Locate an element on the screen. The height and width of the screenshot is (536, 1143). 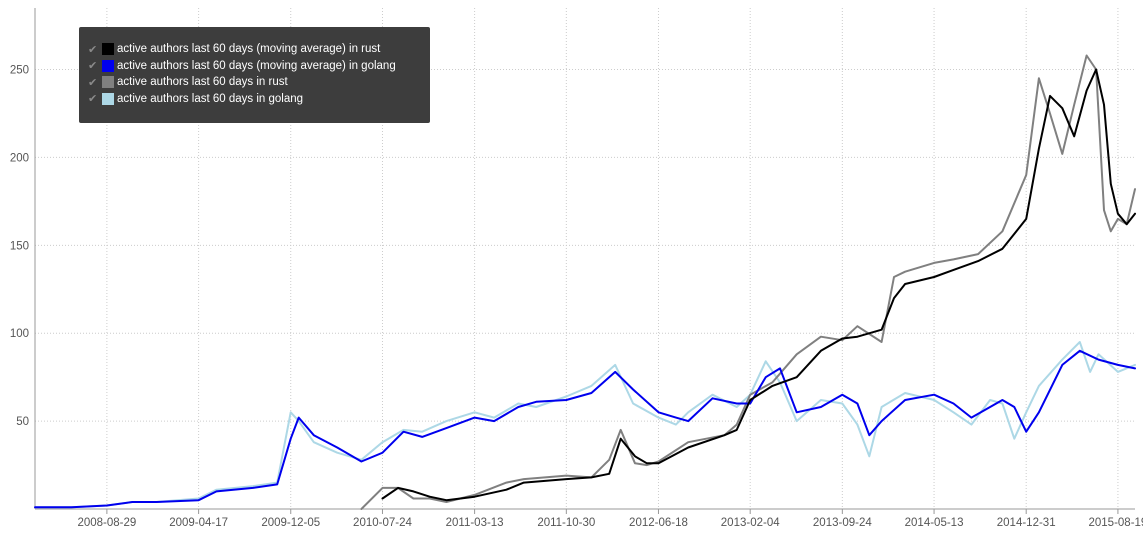
legend-entry-rust: ✔ active authors last 60 days in rust is located at coordinates (254, 82).